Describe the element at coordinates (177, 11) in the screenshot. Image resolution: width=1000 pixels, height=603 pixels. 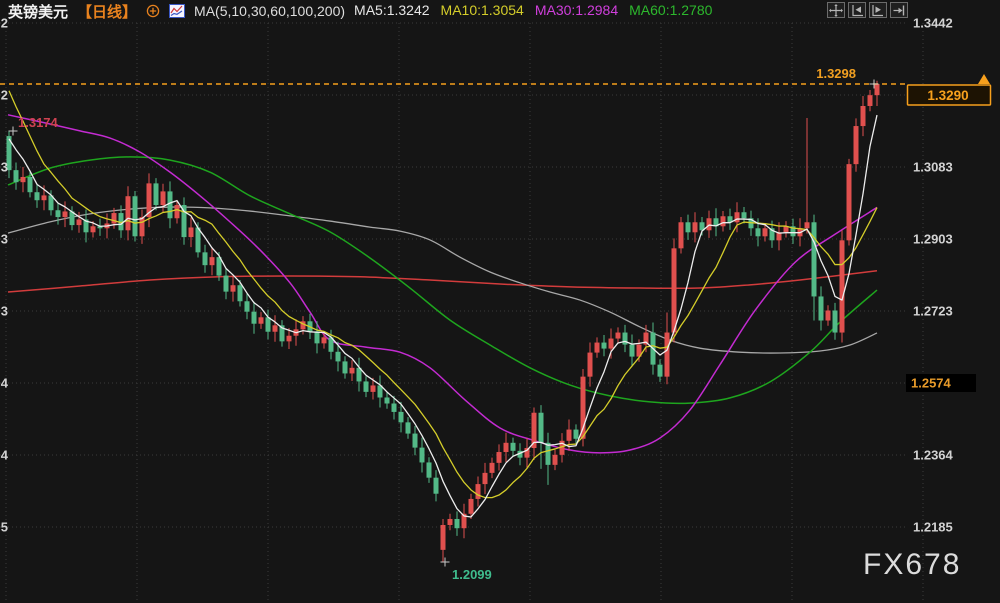
I see `line-chart-icon` at that location.